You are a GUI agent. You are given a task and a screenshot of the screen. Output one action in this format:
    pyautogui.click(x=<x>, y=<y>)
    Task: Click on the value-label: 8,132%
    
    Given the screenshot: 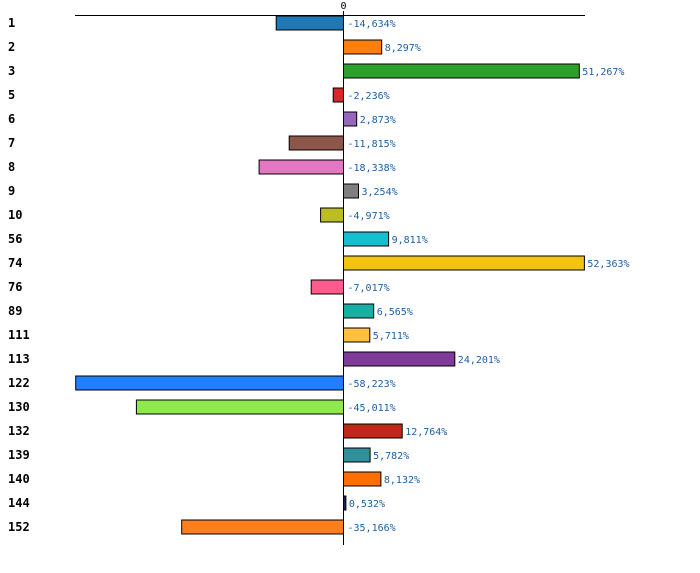 What is the action you would take?
    pyautogui.click(x=402, y=480)
    